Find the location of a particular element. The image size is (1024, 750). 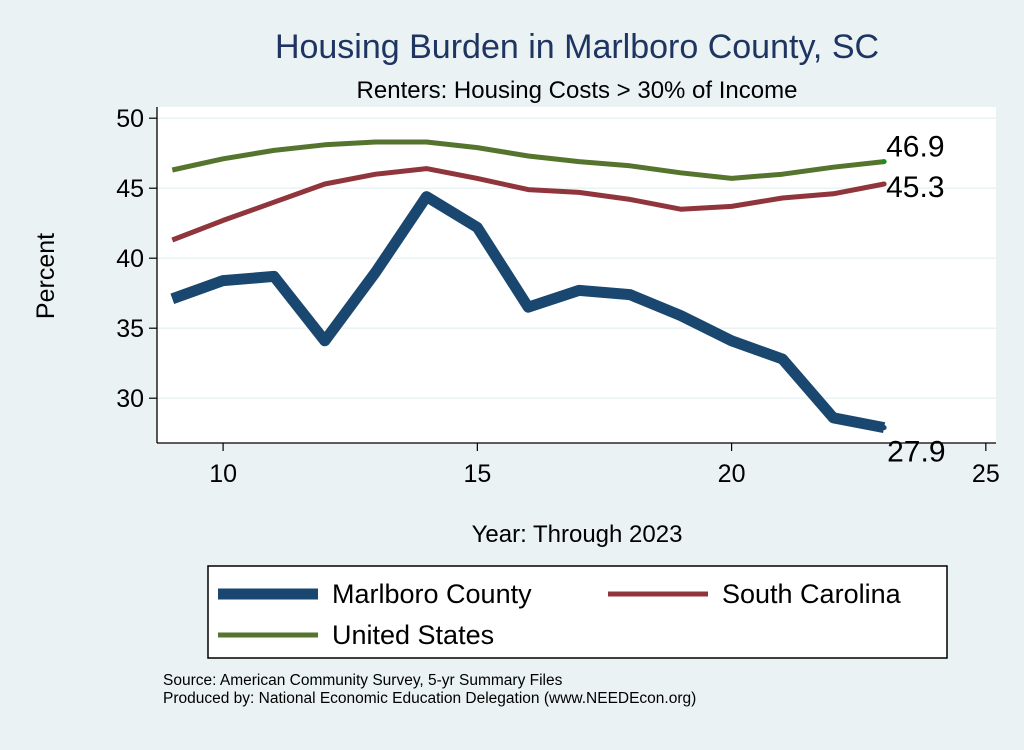

x-tick-label-15: 15 is located at coordinates (477, 474).